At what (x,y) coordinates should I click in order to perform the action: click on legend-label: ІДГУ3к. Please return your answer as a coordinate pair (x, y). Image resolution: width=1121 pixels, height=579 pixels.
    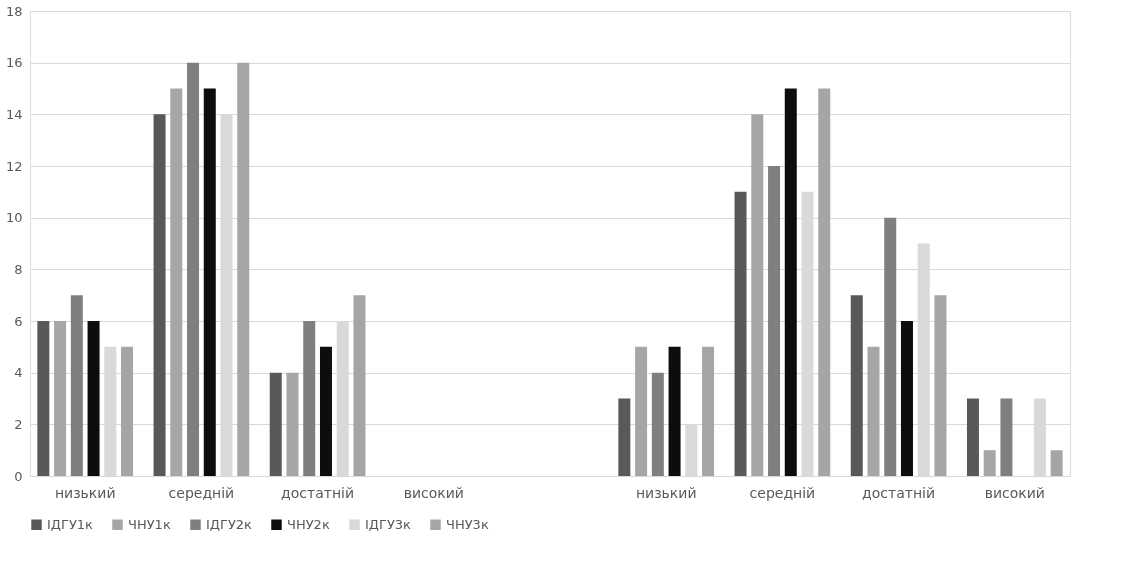
    Looking at the image, I should click on (388, 524).